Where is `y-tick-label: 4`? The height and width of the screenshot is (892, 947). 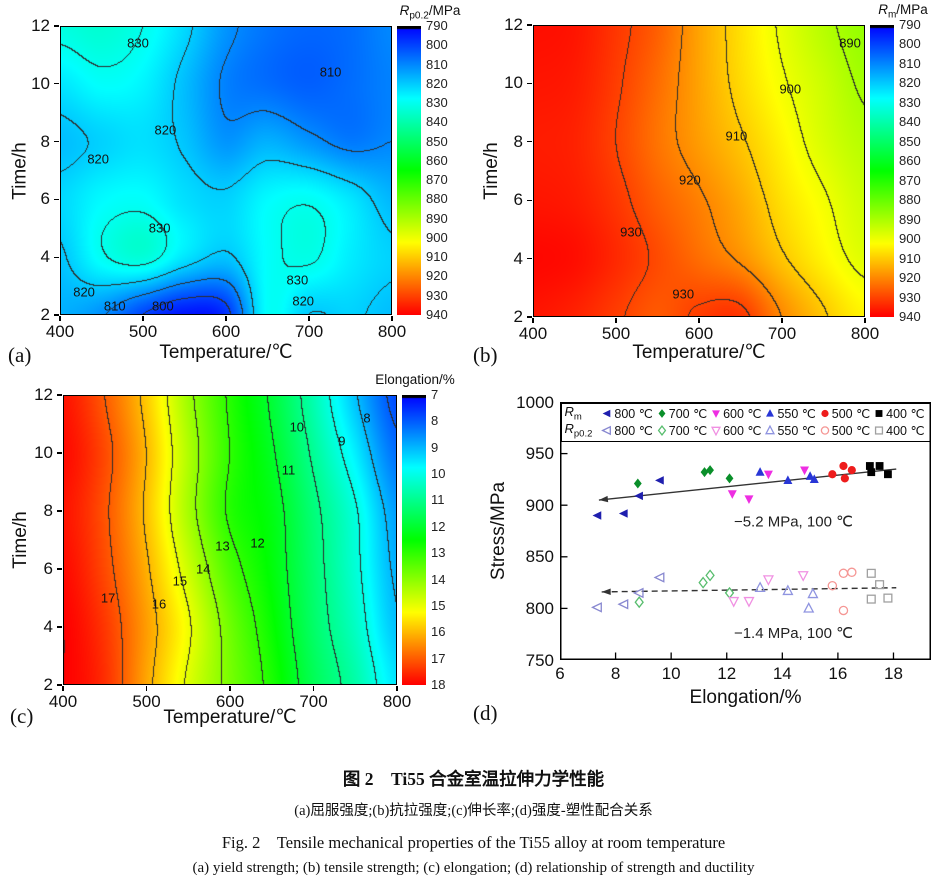
y-tick-label: 4 is located at coordinates (45, 257).